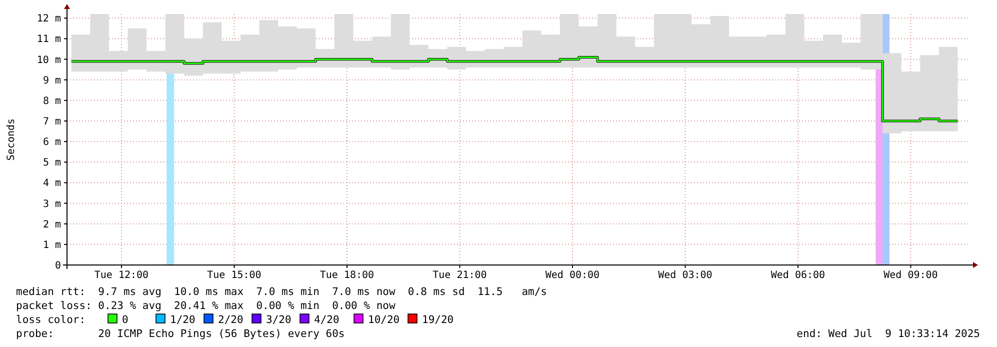 This screenshot has height=347, width=997. I want to click on y-tick-label: 2 m, so click(51, 224).